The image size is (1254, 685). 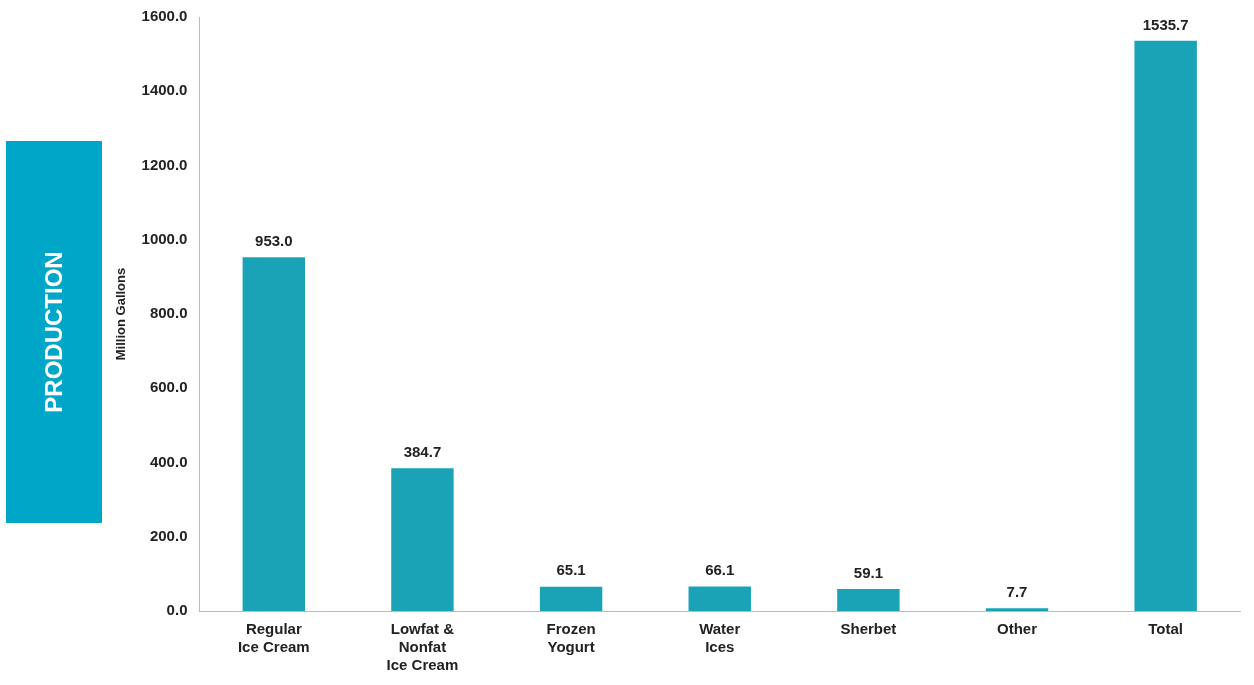 I want to click on text: PRODUCTION, so click(x=54, y=332).